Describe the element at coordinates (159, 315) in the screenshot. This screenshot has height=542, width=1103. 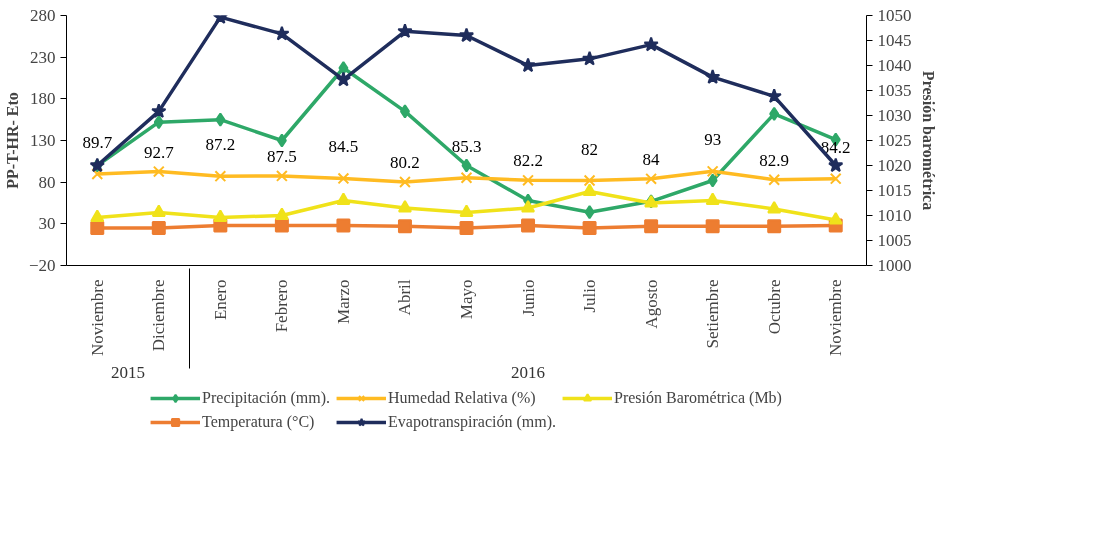
I see `x-tick-label: Diciembre` at that location.